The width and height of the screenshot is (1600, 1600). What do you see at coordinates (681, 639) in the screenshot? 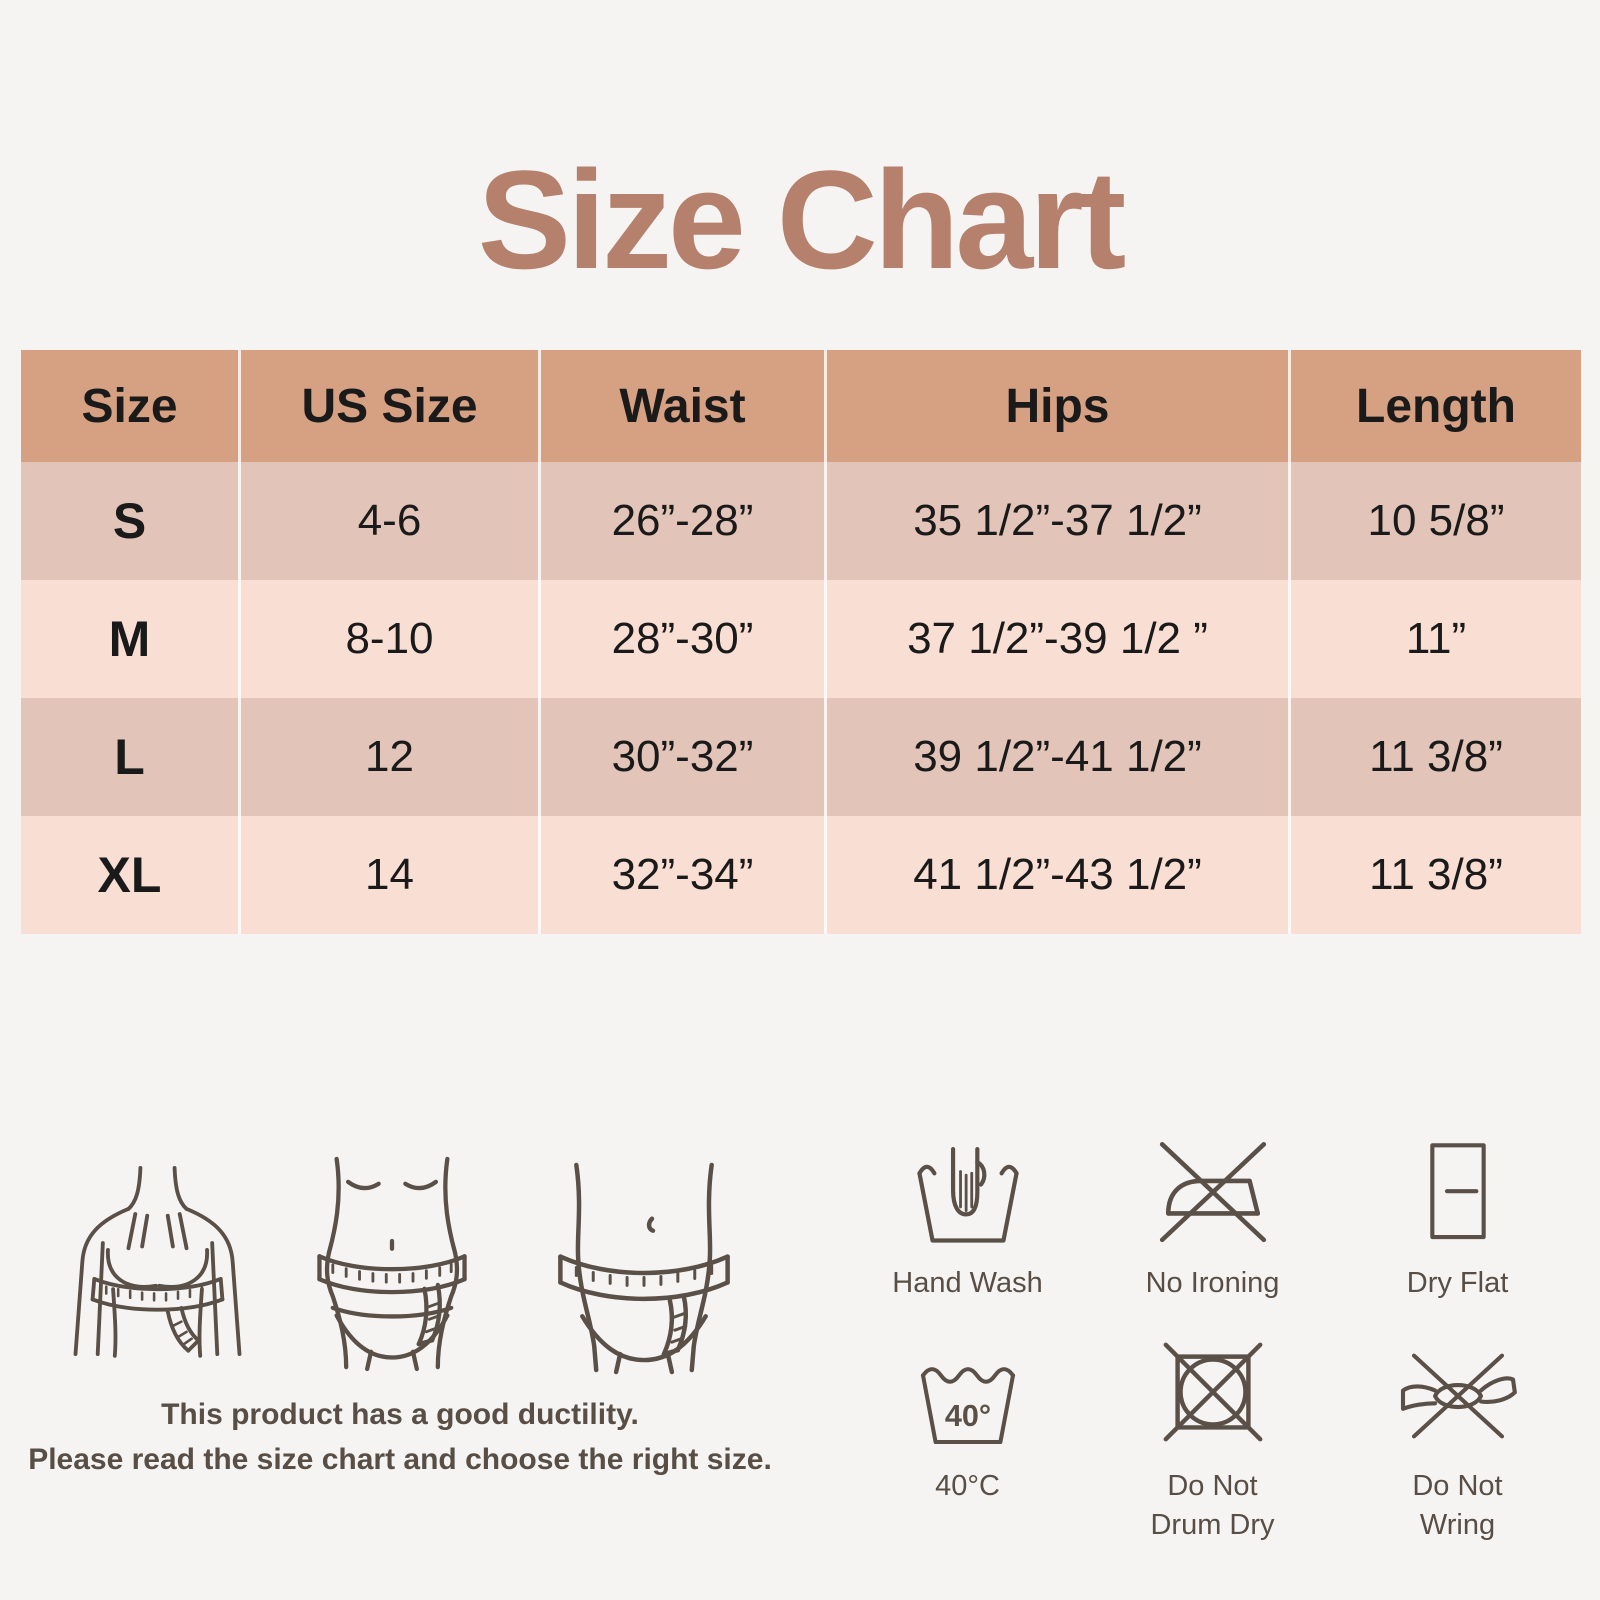
I see `cell-waist: 28”-30”` at bounding box center [681, 639].